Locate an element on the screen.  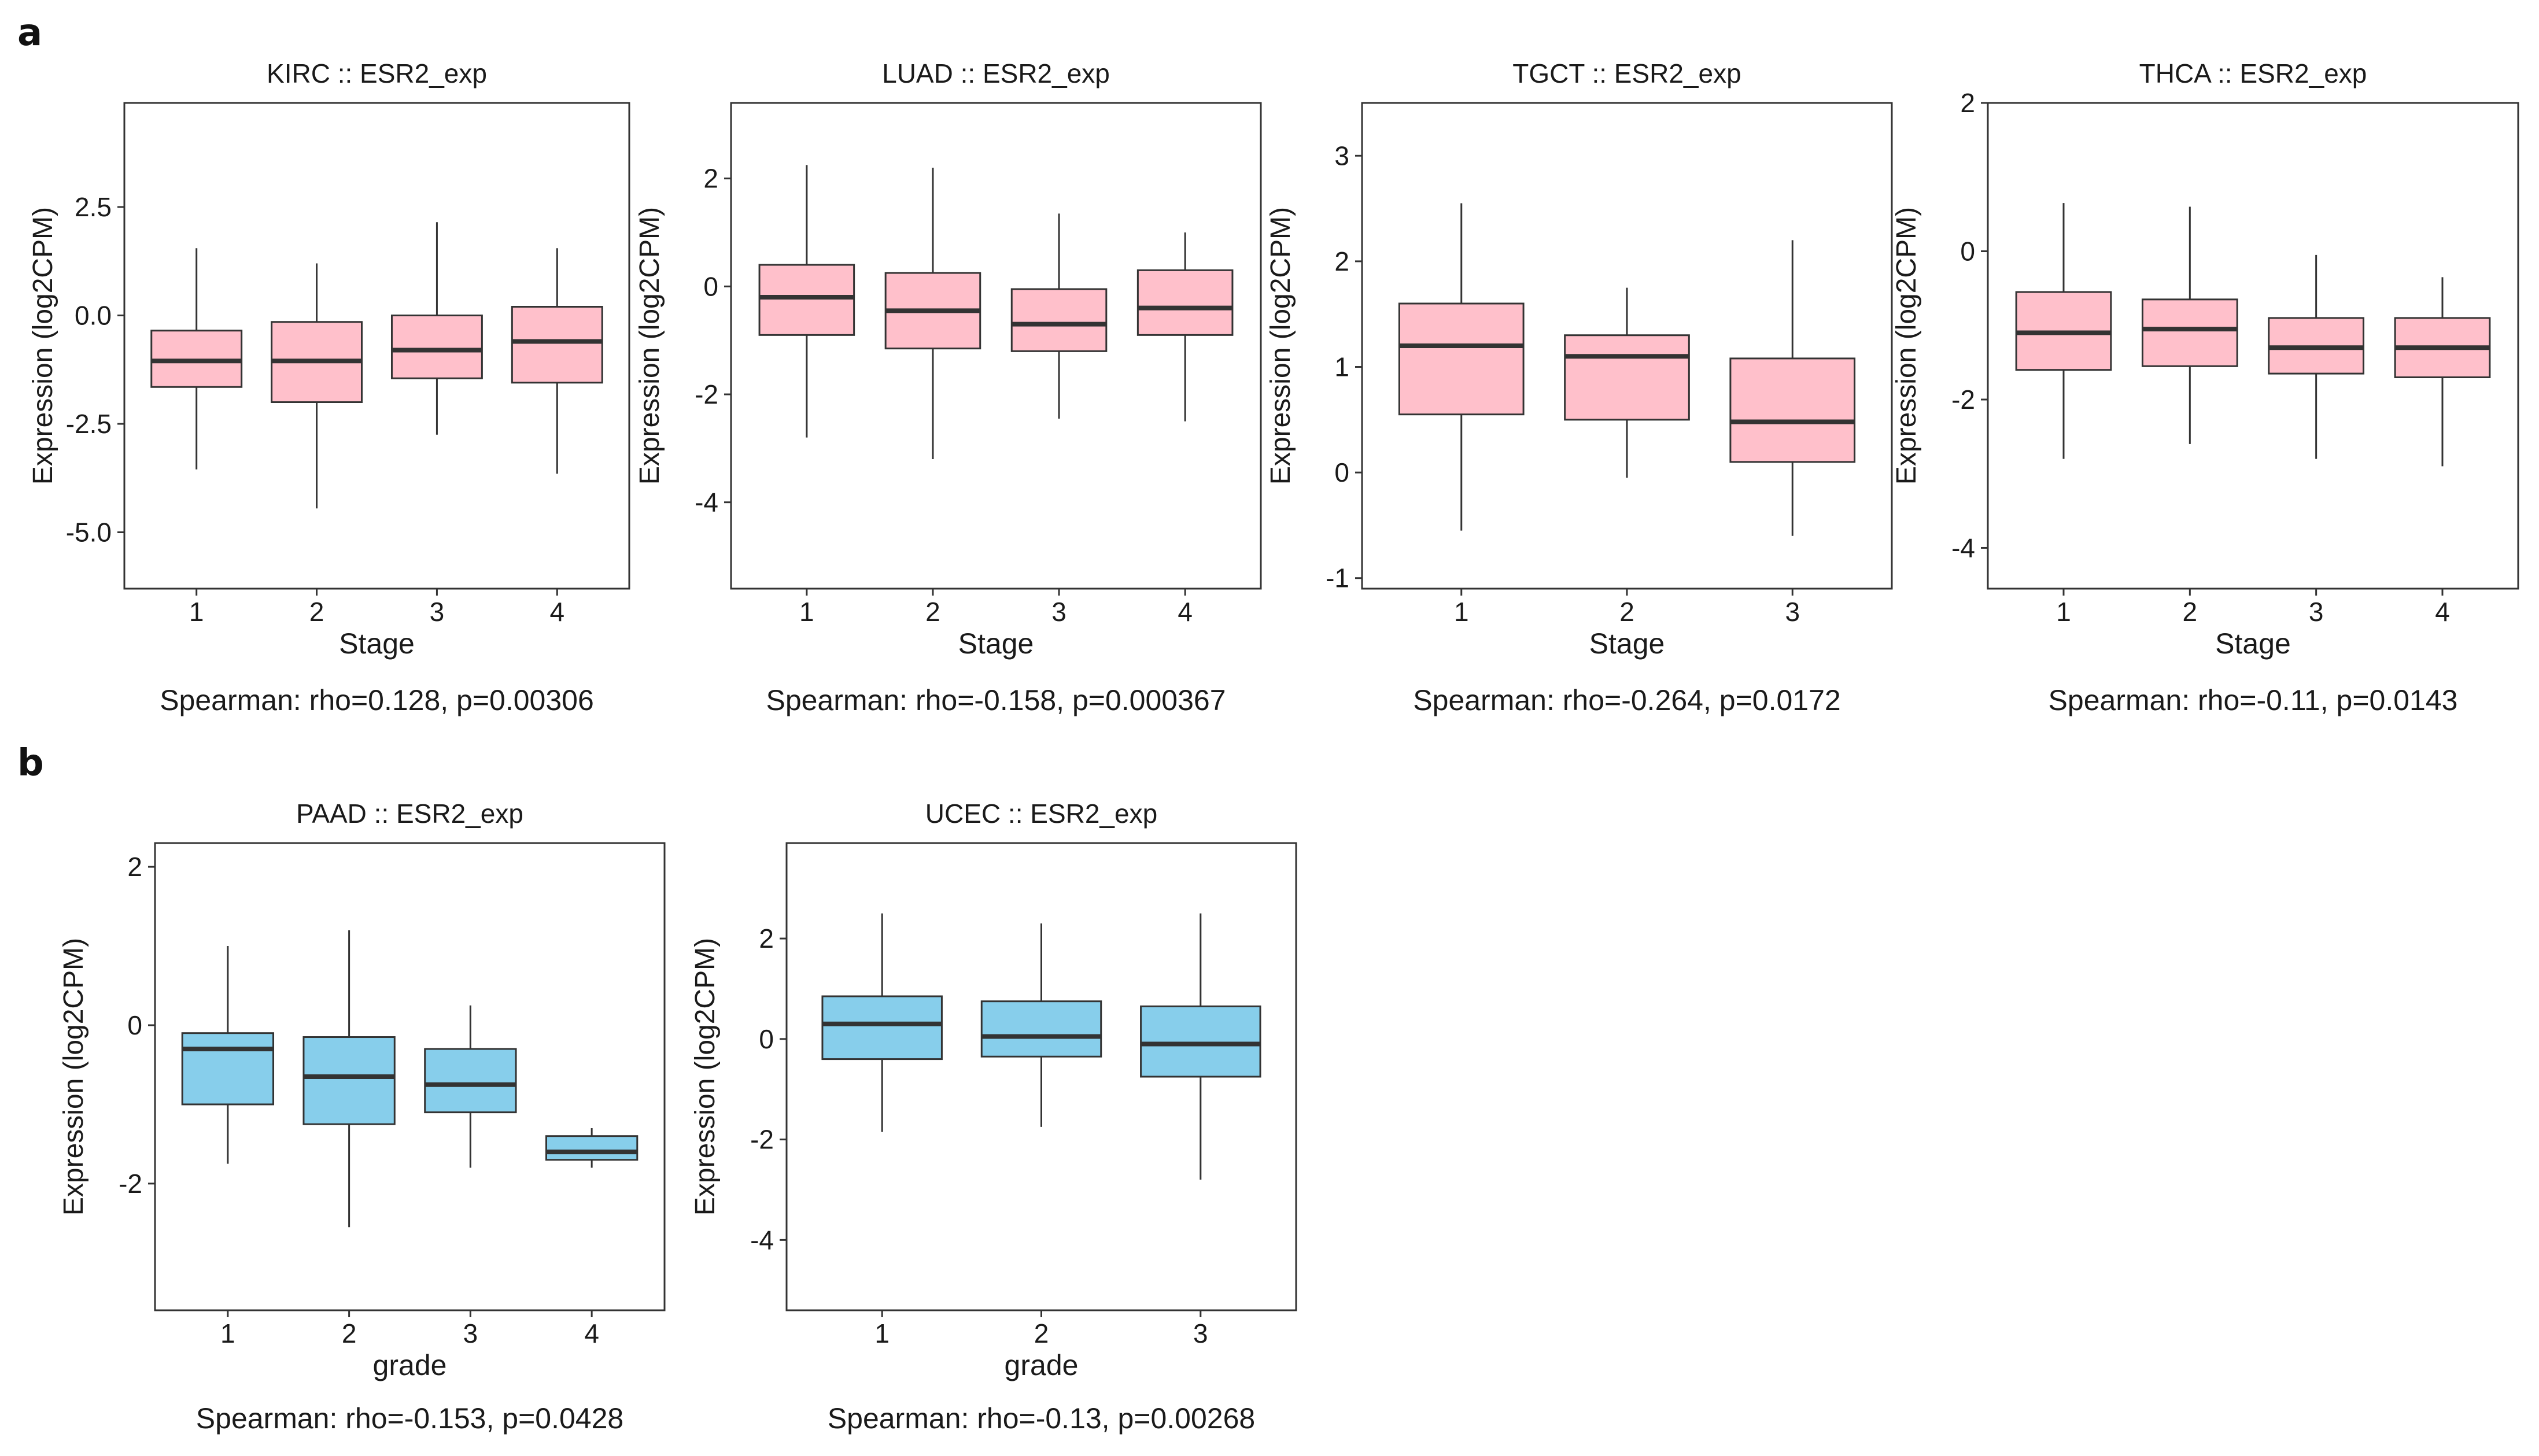
y-tick-label: 2.5 is located at coordinates (94, 207).